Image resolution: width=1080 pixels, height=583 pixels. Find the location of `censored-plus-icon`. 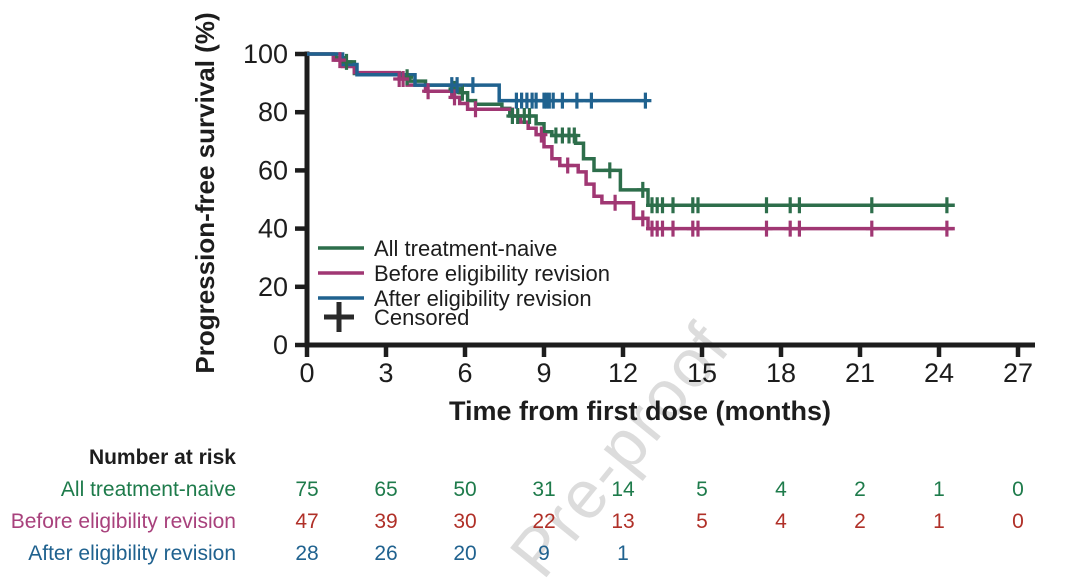

censored-plus-icon is located at coordinates (339, 317).